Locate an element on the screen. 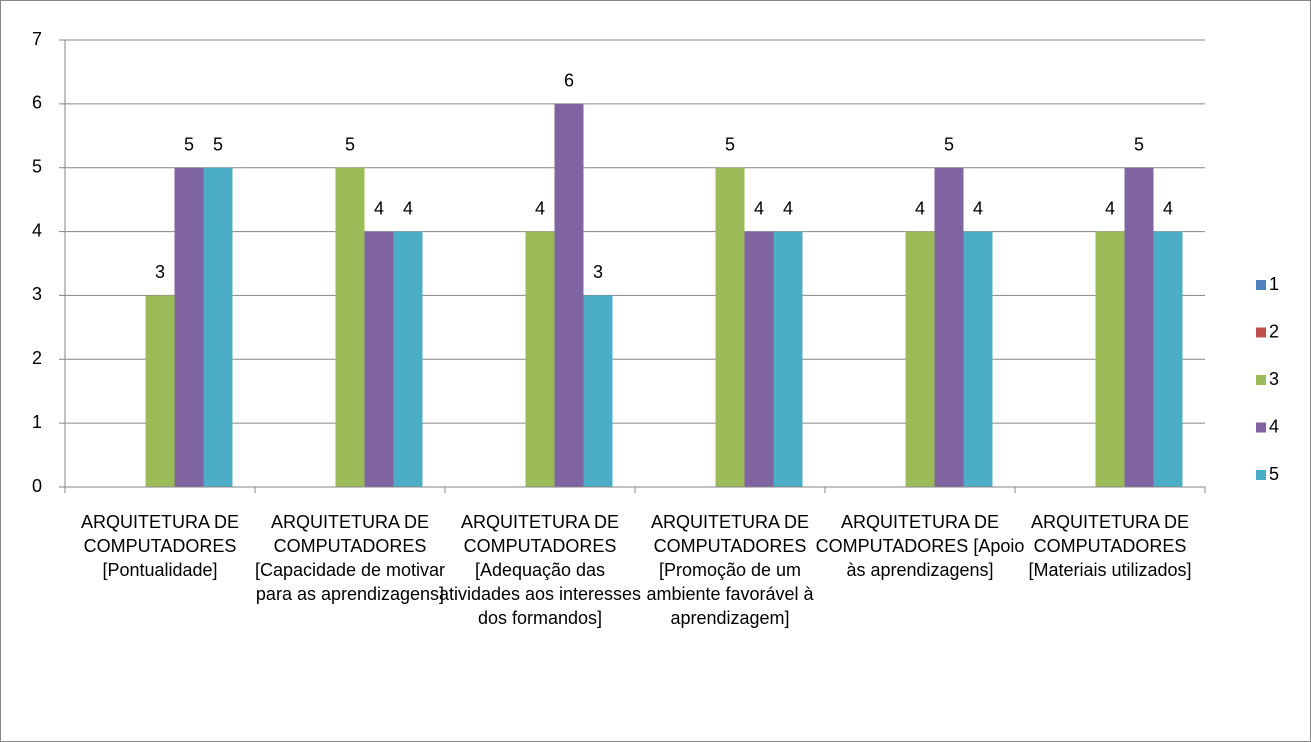 This screenshot has height=742, width=1311. legend-label: 1 is located at coordinates (1274, 284).